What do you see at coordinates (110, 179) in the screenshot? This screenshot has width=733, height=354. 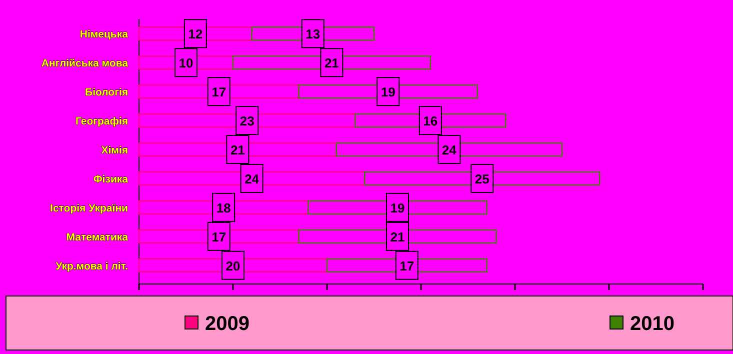 I see `y-tick-label: Фізика` at bounding box center [110, 179].